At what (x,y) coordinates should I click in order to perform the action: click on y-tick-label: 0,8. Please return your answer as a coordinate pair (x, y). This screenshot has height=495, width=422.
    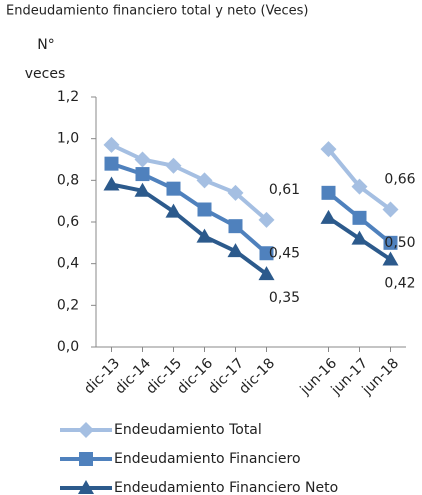
    Looking at the image, I should click on (68, 180).